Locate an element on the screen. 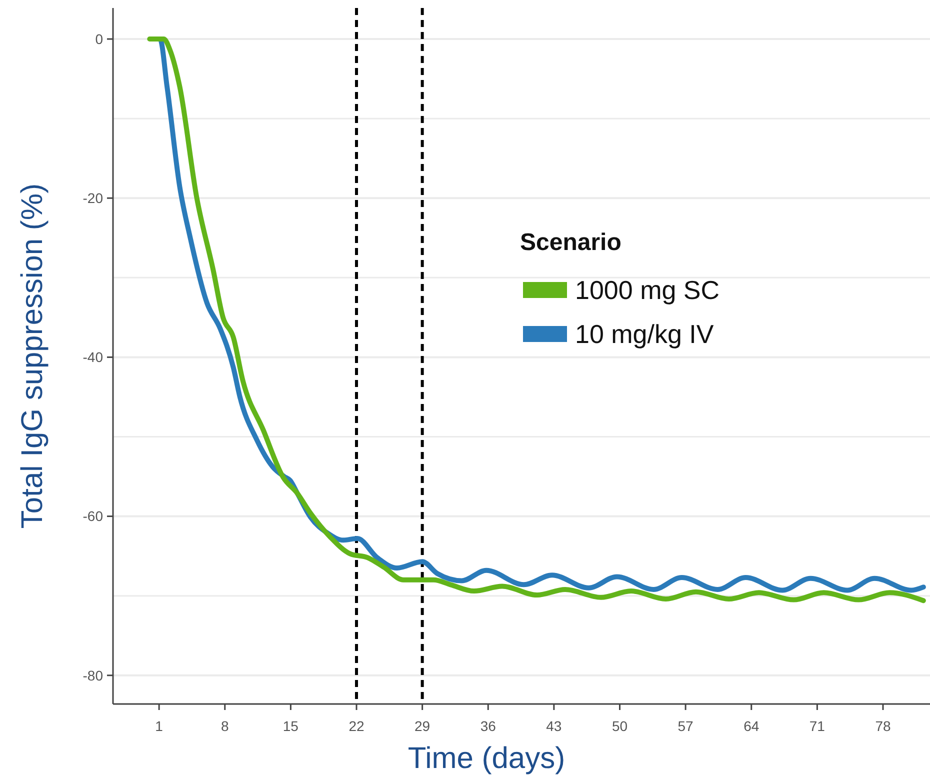 This screenshot has width=930, height=781. y-tick-label: -60 is located at coordinates (93, 516).